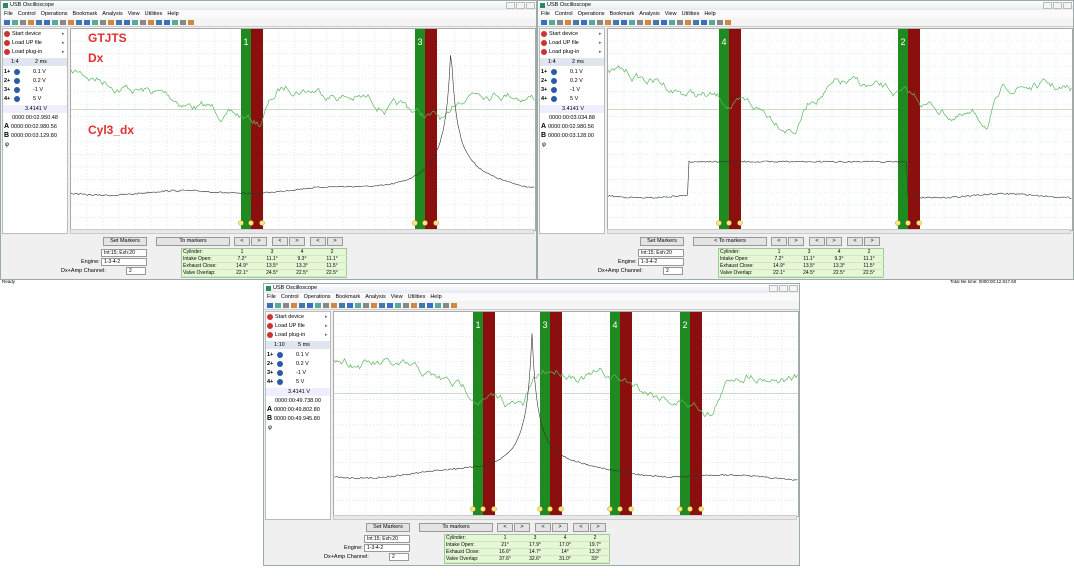  I want to click on channel-row: 4+ 5 V, so click(35, 99).